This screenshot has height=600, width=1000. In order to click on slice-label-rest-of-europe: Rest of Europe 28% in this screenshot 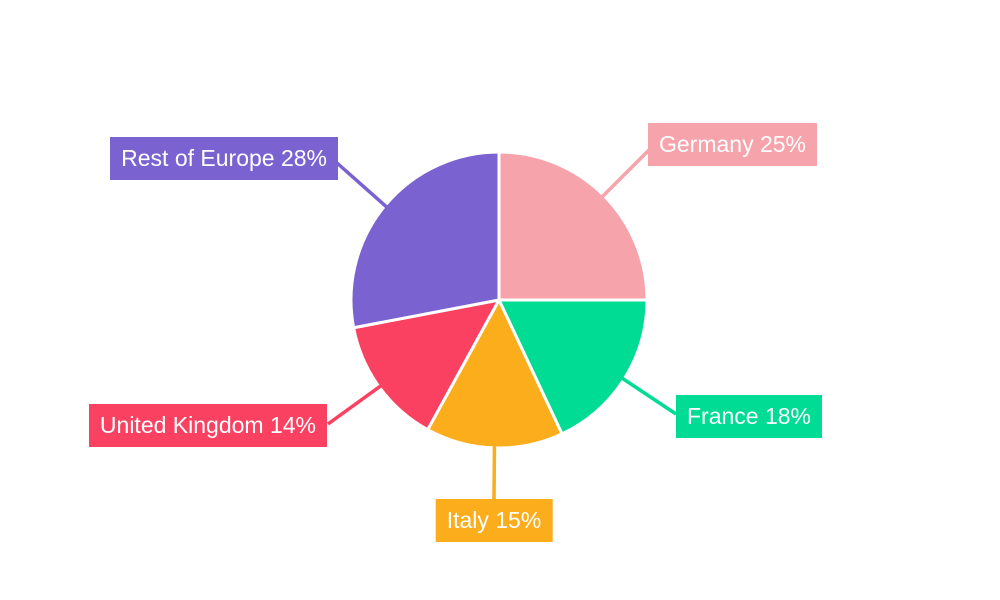, I will do `click(224, 158)`.